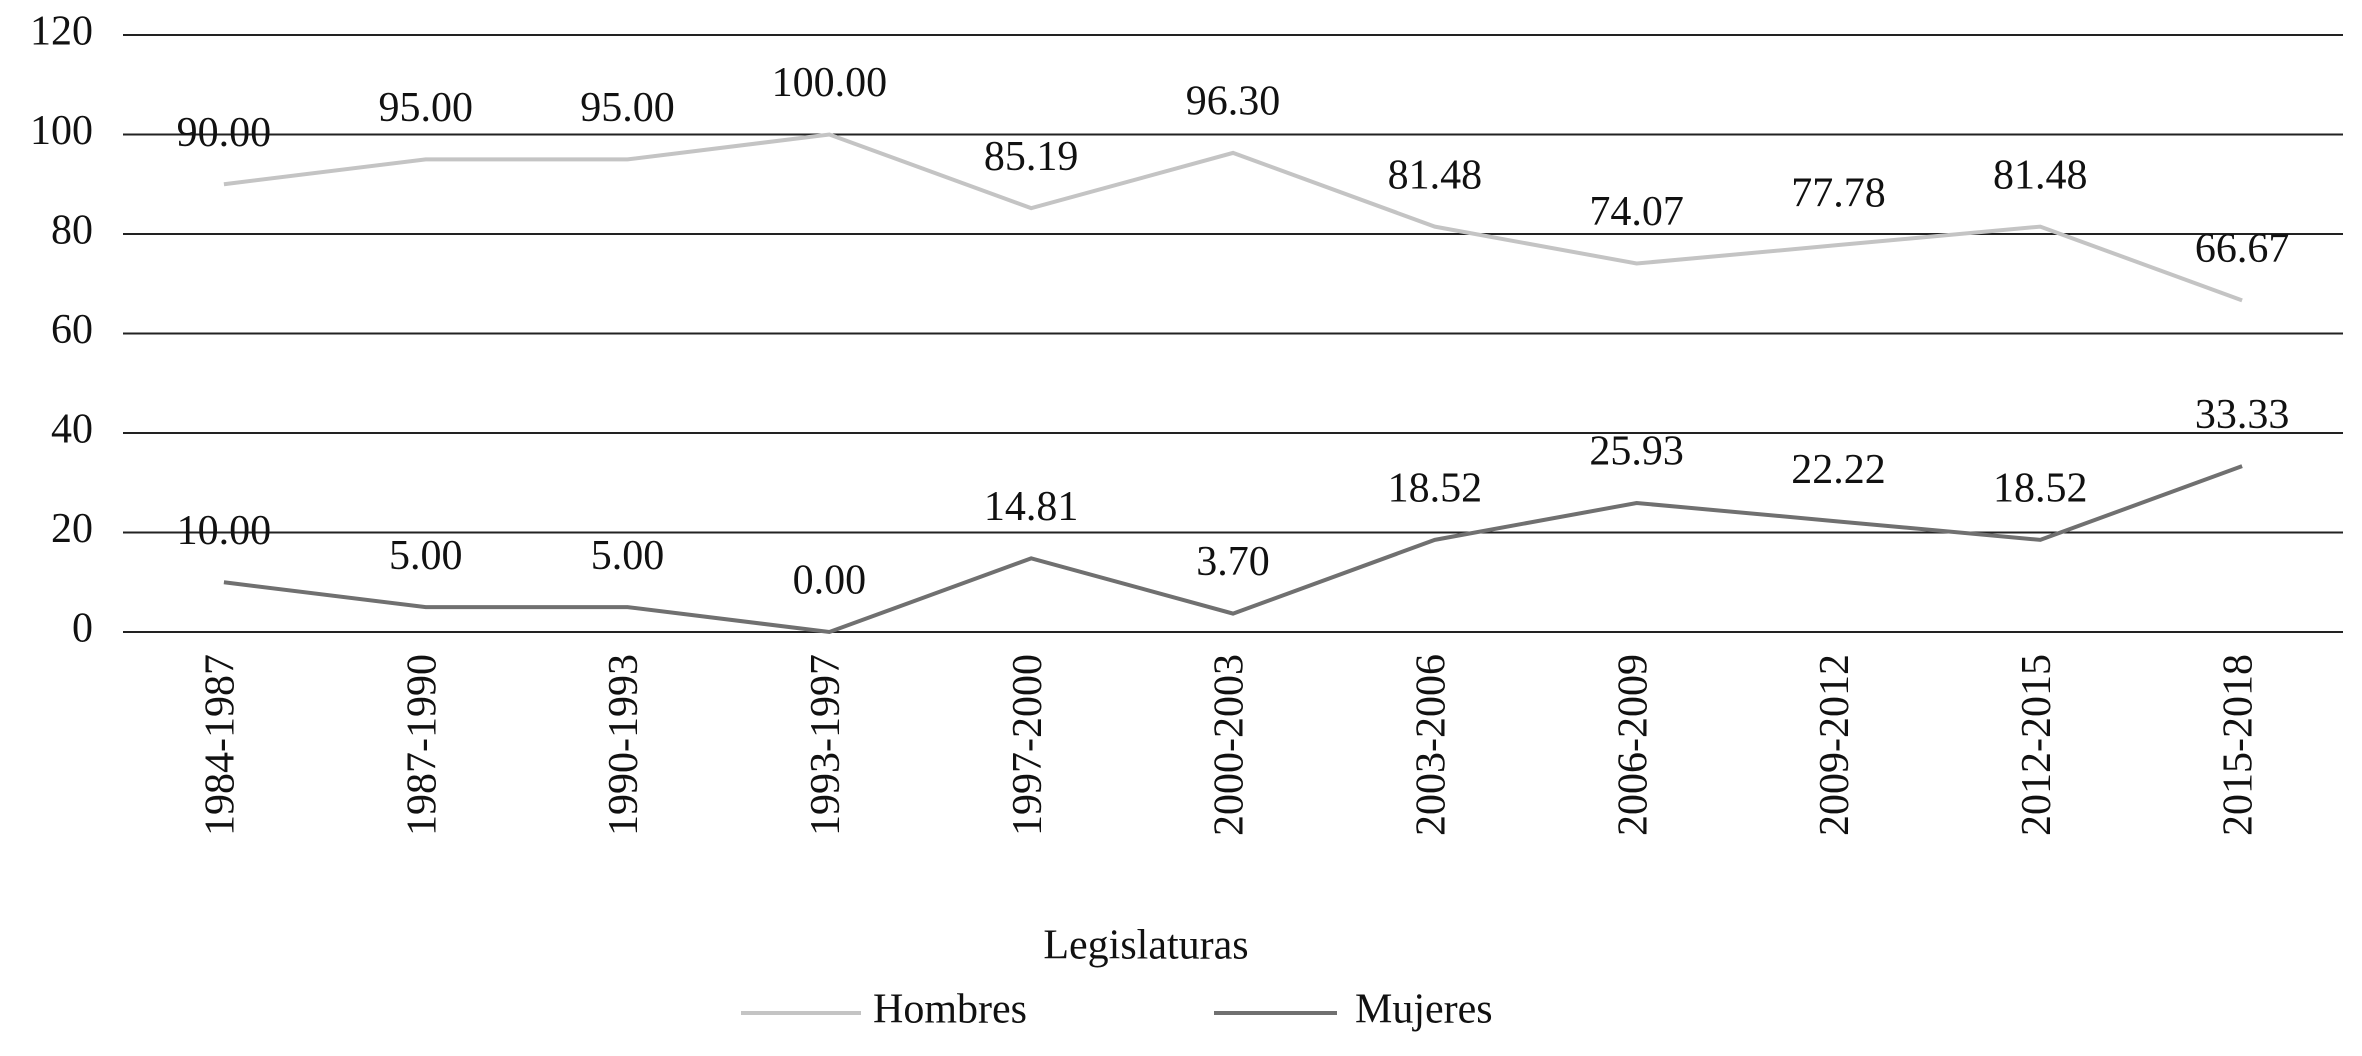  What do you see at coordinates (1031, 157) in the screenshot?
I see `data-label: 85.19` at bounding box center [1031, 157].